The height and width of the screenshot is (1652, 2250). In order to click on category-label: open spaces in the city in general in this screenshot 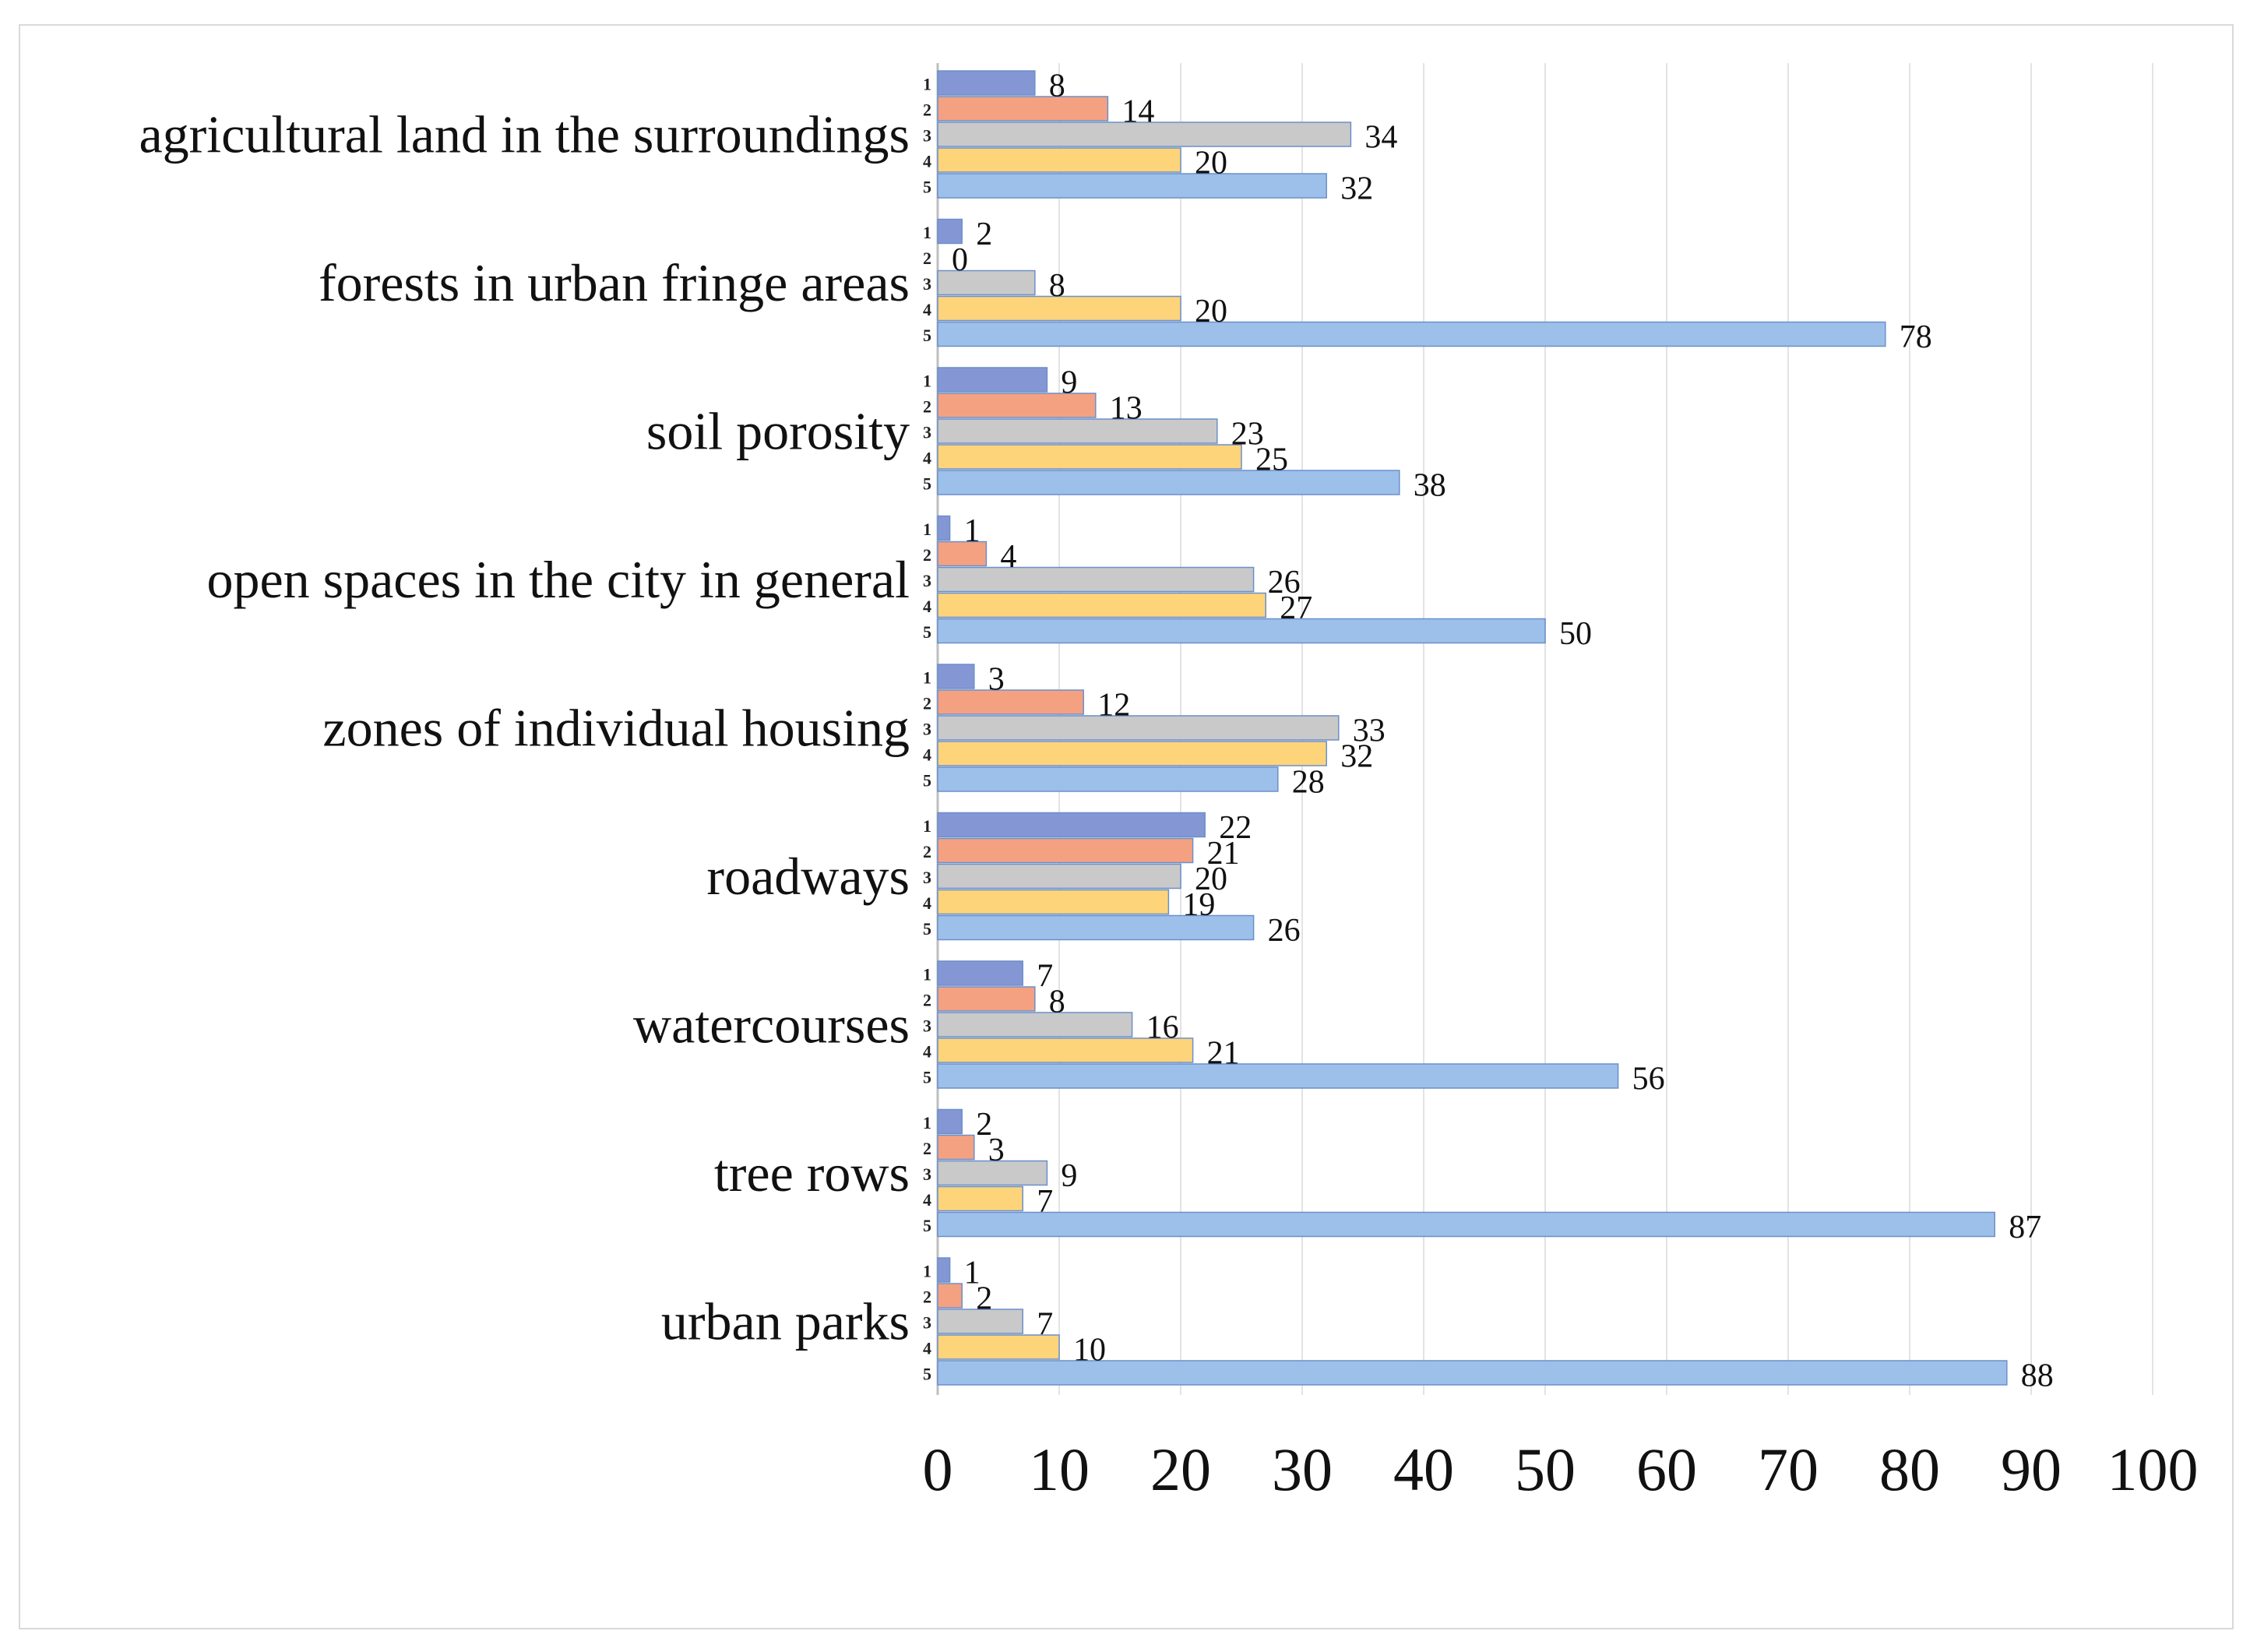, I will do `click(558, 579)`.